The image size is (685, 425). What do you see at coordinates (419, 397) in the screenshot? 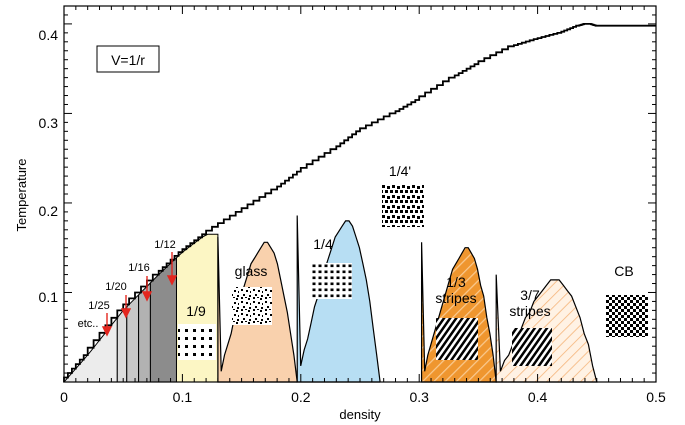
I see `x-tick-label: 0.3` at bounding box center [419, 397].